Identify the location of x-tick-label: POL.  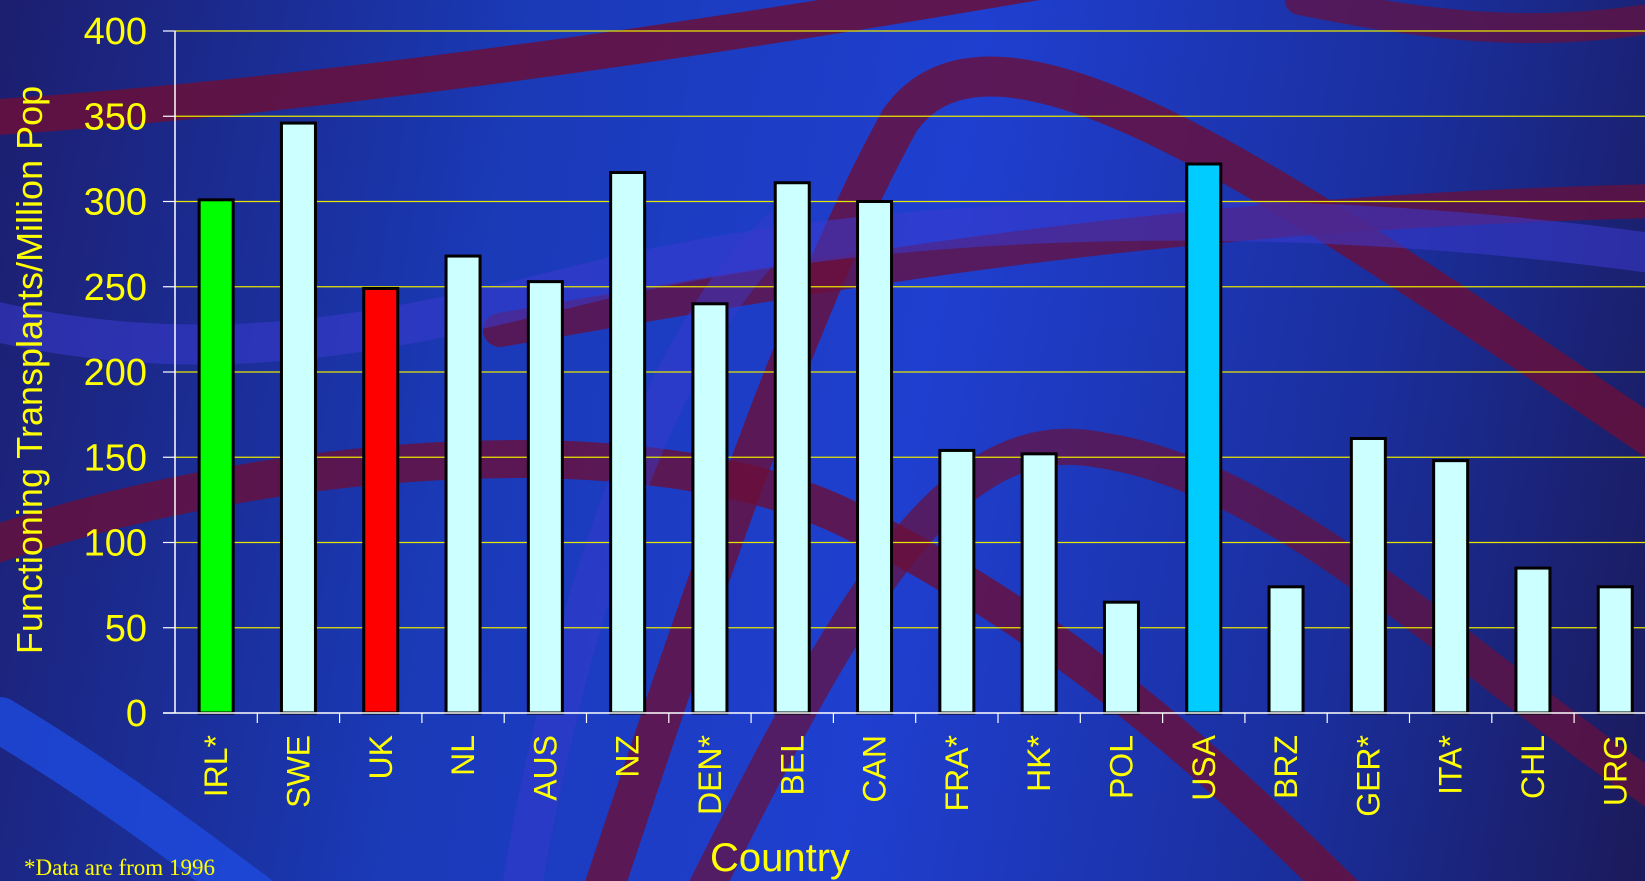
(1121, 767).